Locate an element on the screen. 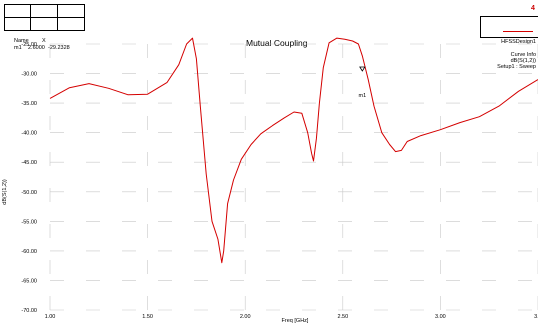 The height and width of the screenshot is (325, 538). marker-triangle is located at coordinates (362, 69).